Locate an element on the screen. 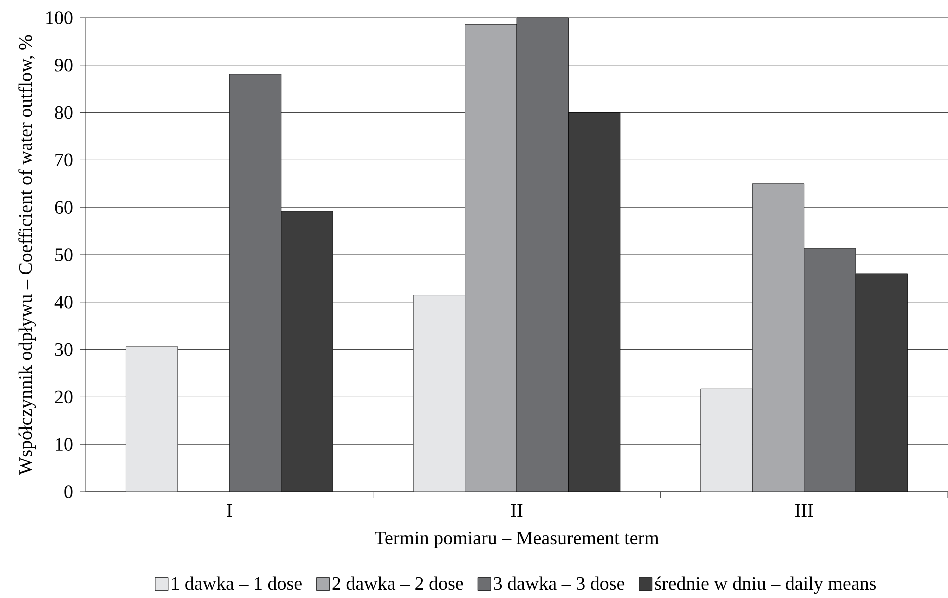 This screenshot has height=598, width=948. y-tick-label: 80 is located at coordinates (64, 113).